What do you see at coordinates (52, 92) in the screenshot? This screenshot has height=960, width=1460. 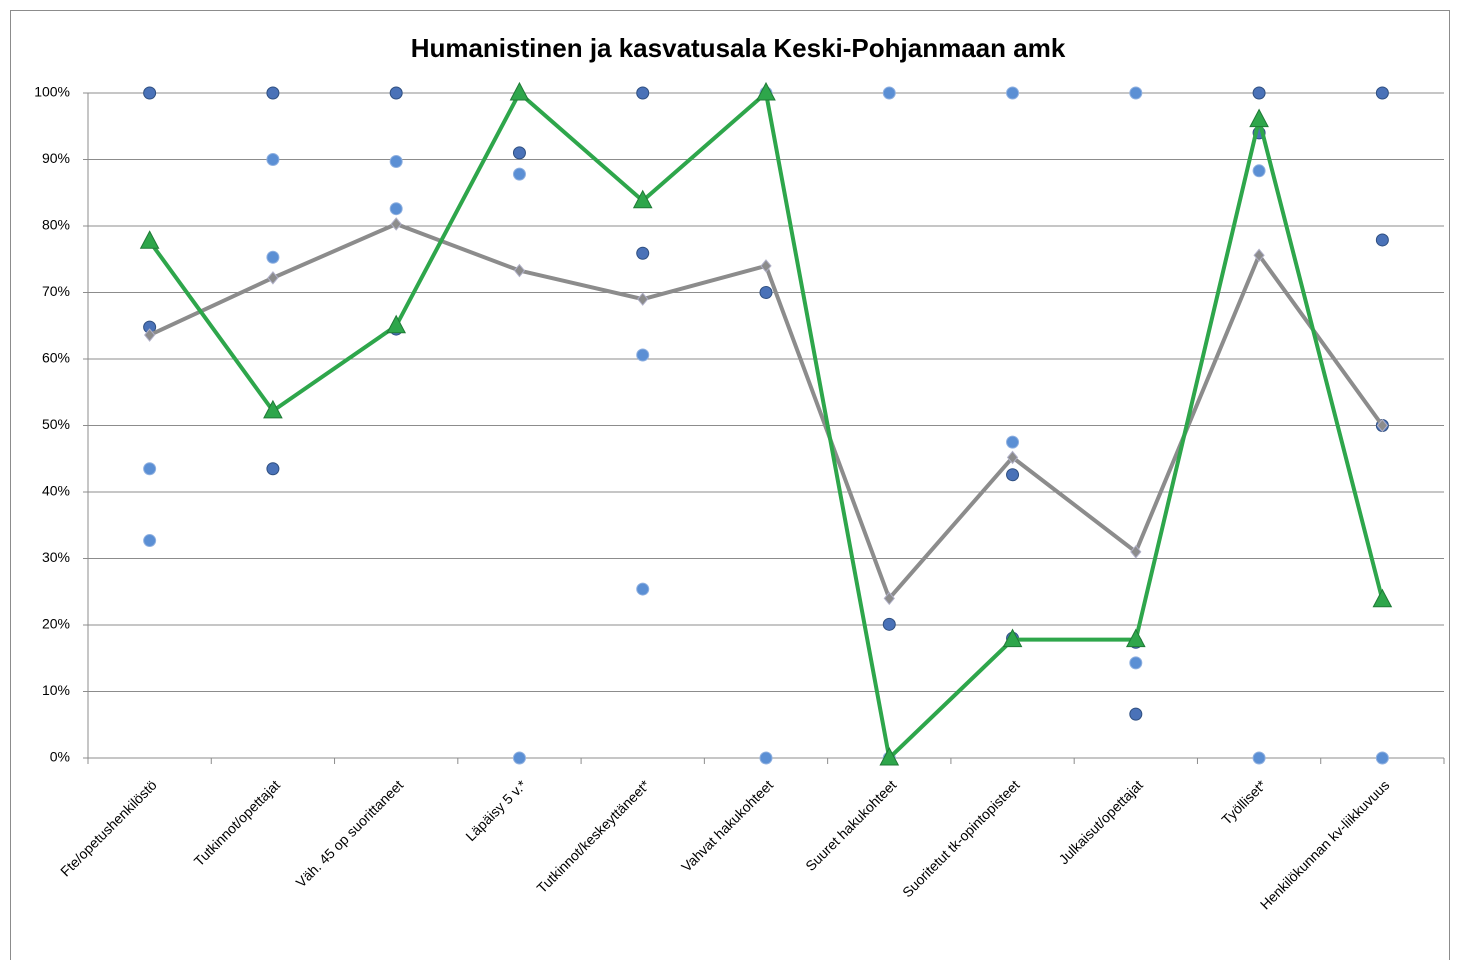 I see `y-tick-label: 100%` at bounding box center [52, 92].